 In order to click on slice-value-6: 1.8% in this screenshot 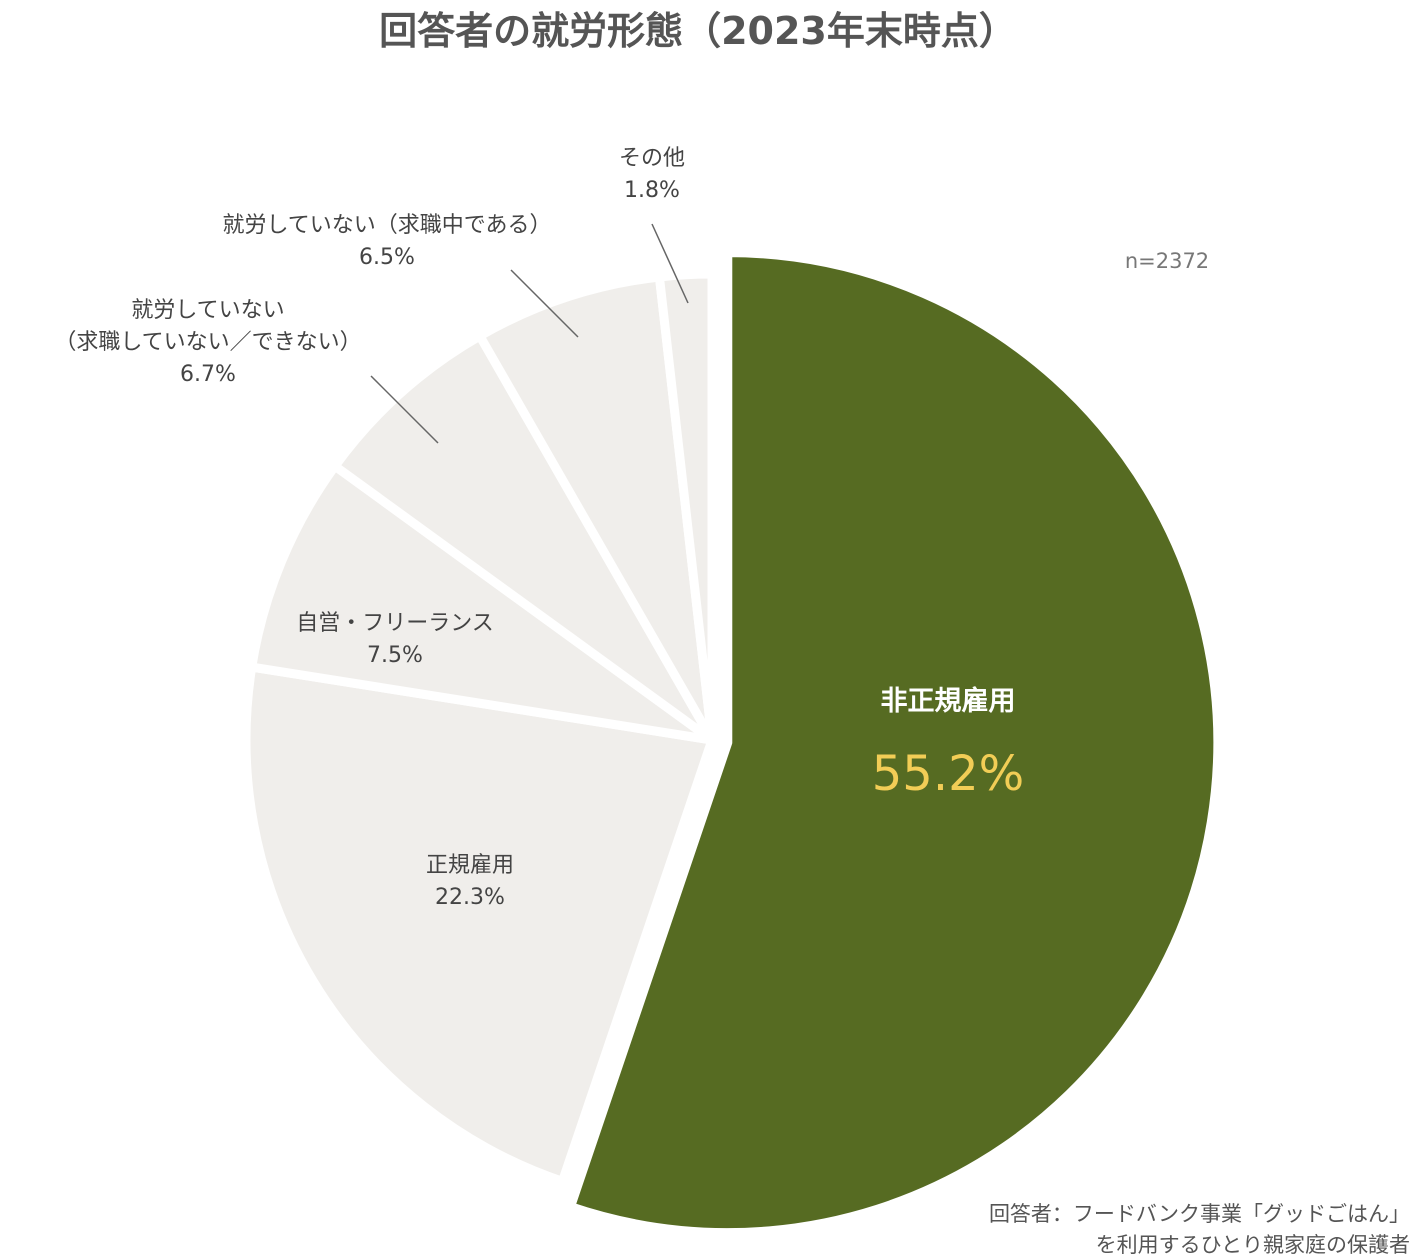, I will do `click(652, 190)`.